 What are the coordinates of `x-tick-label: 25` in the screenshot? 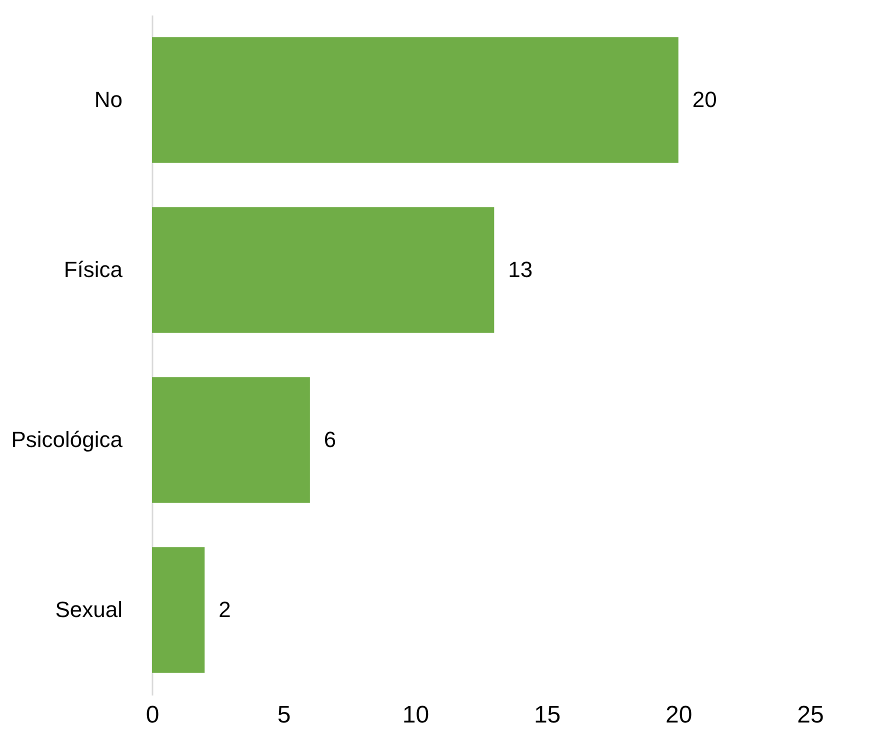 It's located at (810, 715).